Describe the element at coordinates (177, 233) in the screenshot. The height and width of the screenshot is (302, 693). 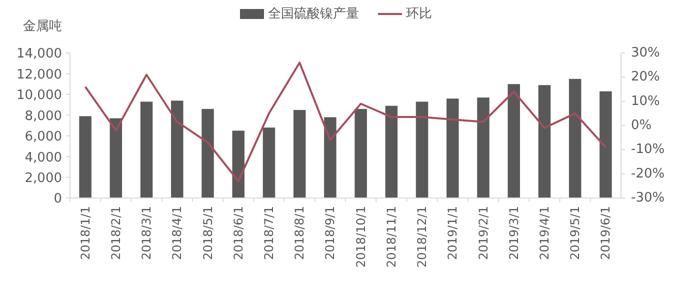
I see `x-tick-label: 2018/4/1` at that location.